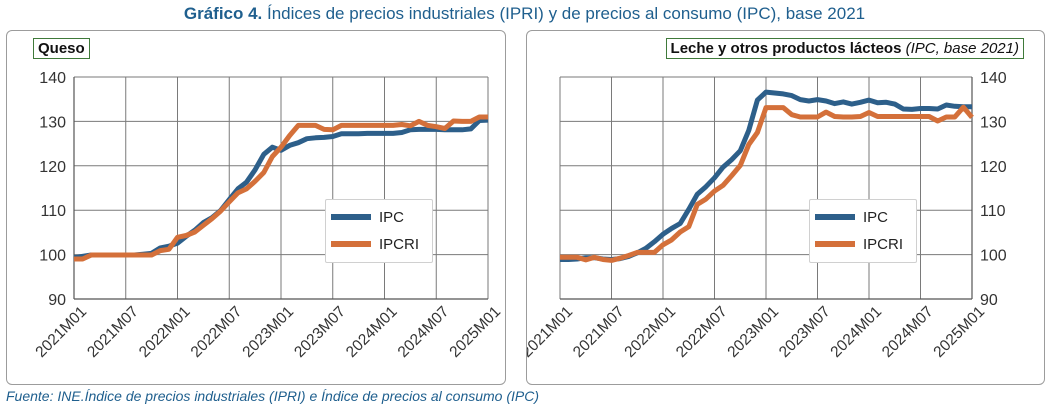 Image resolution: width=1049 pixels, height=407 pixels. Describe the element at coordinates (863, 231) in the screenshot. I see `leche-legend: IPC IPCRI` at that location.